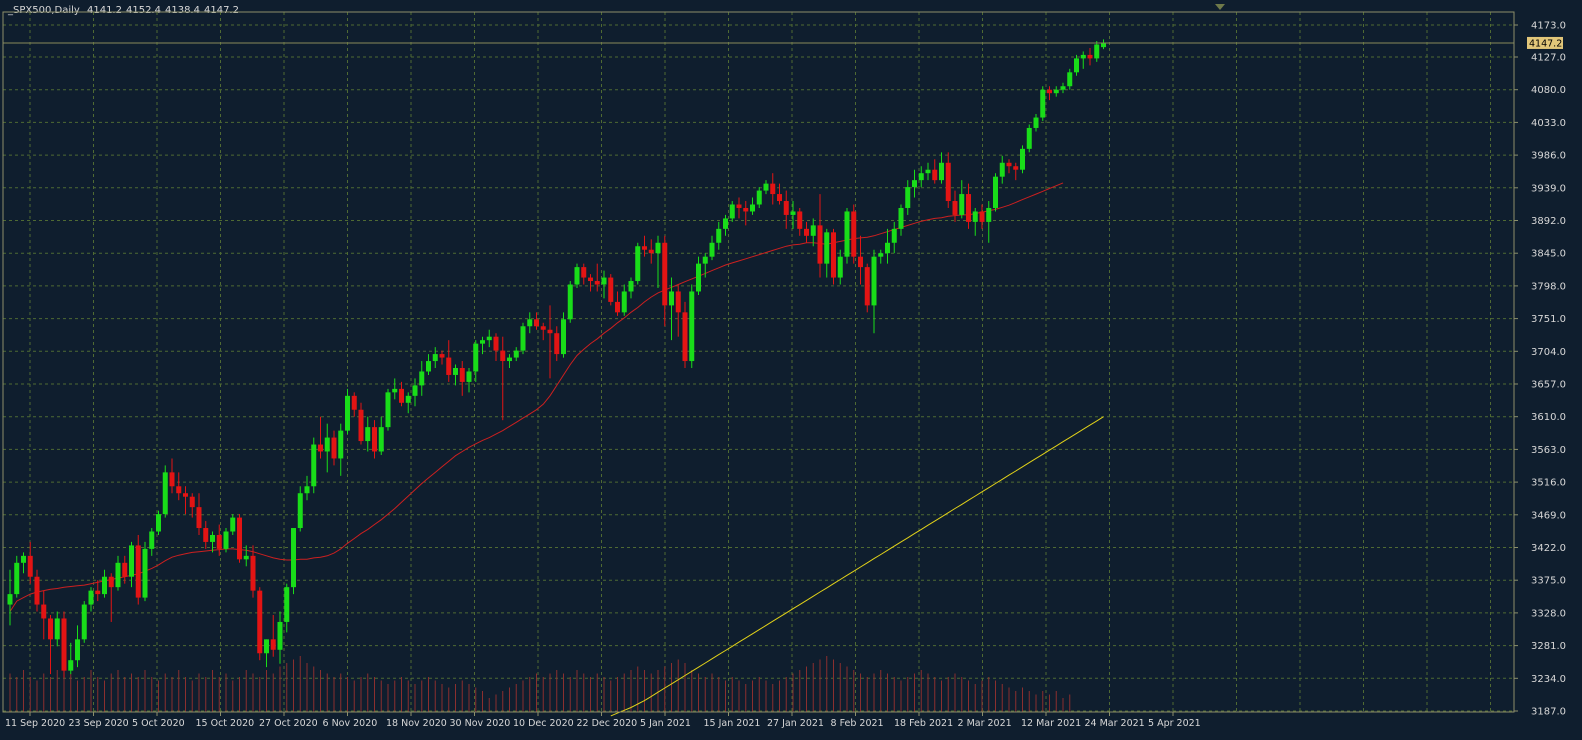 This screenshot has width=1582, height=740. What do you see at coordinates (1548, 286) in the screenshot?
I see `y-tick-label: 3798.0` at bounding box center [1548, 286].